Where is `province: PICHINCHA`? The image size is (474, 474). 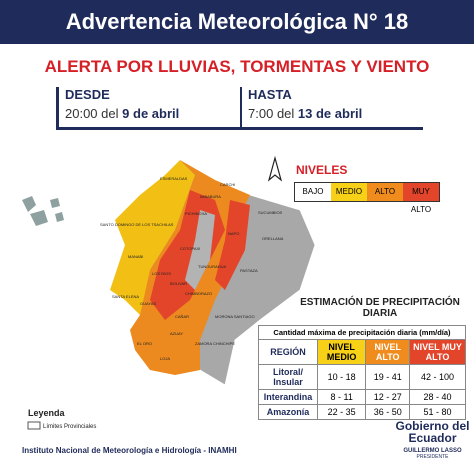
province: PICHINCHA is located at coordinates (196, 213).